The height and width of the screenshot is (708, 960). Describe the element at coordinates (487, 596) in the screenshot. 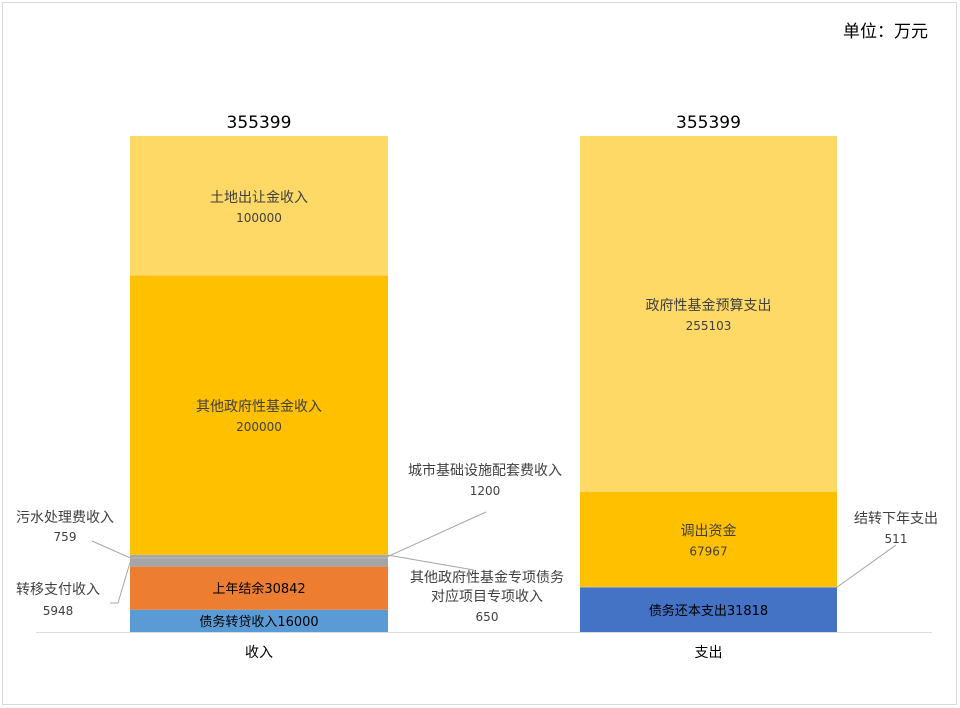

I see `callout-label: 对应项目专项收入` at that location.